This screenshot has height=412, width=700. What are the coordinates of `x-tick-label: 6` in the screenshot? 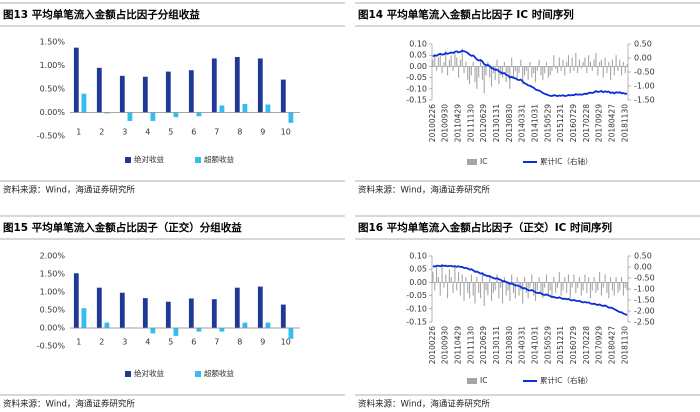 It's located at (193, 132).